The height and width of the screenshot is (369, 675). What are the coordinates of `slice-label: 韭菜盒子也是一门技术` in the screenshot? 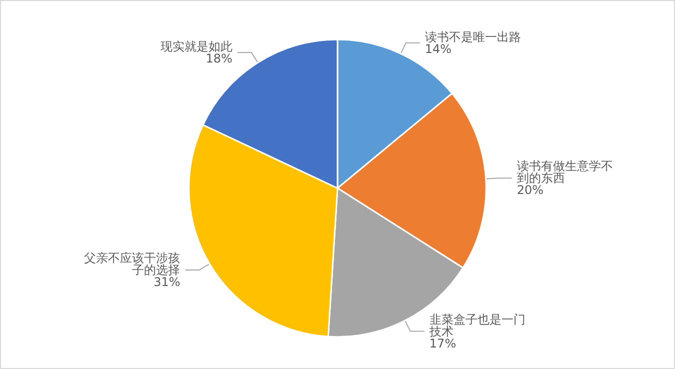 It's located at (477, 325).